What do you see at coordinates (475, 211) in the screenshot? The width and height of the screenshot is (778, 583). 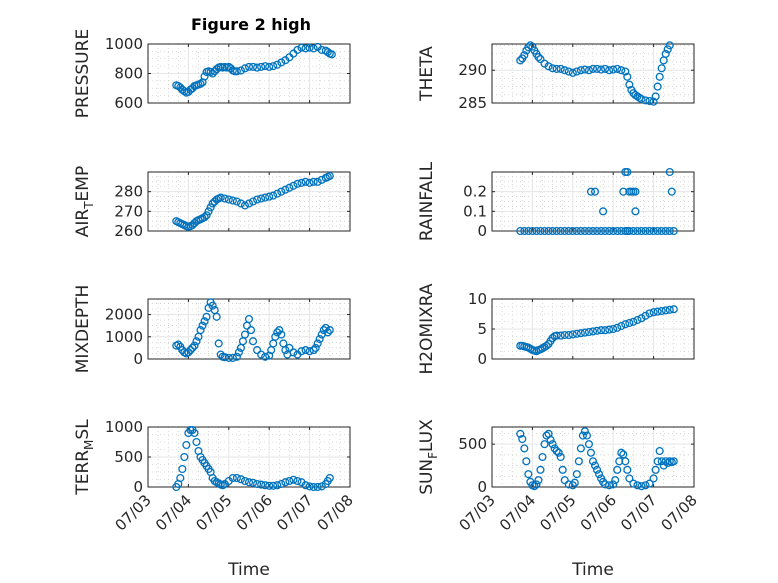 I see `y-tick-label: 0.1` at bounding box center [475, 211].